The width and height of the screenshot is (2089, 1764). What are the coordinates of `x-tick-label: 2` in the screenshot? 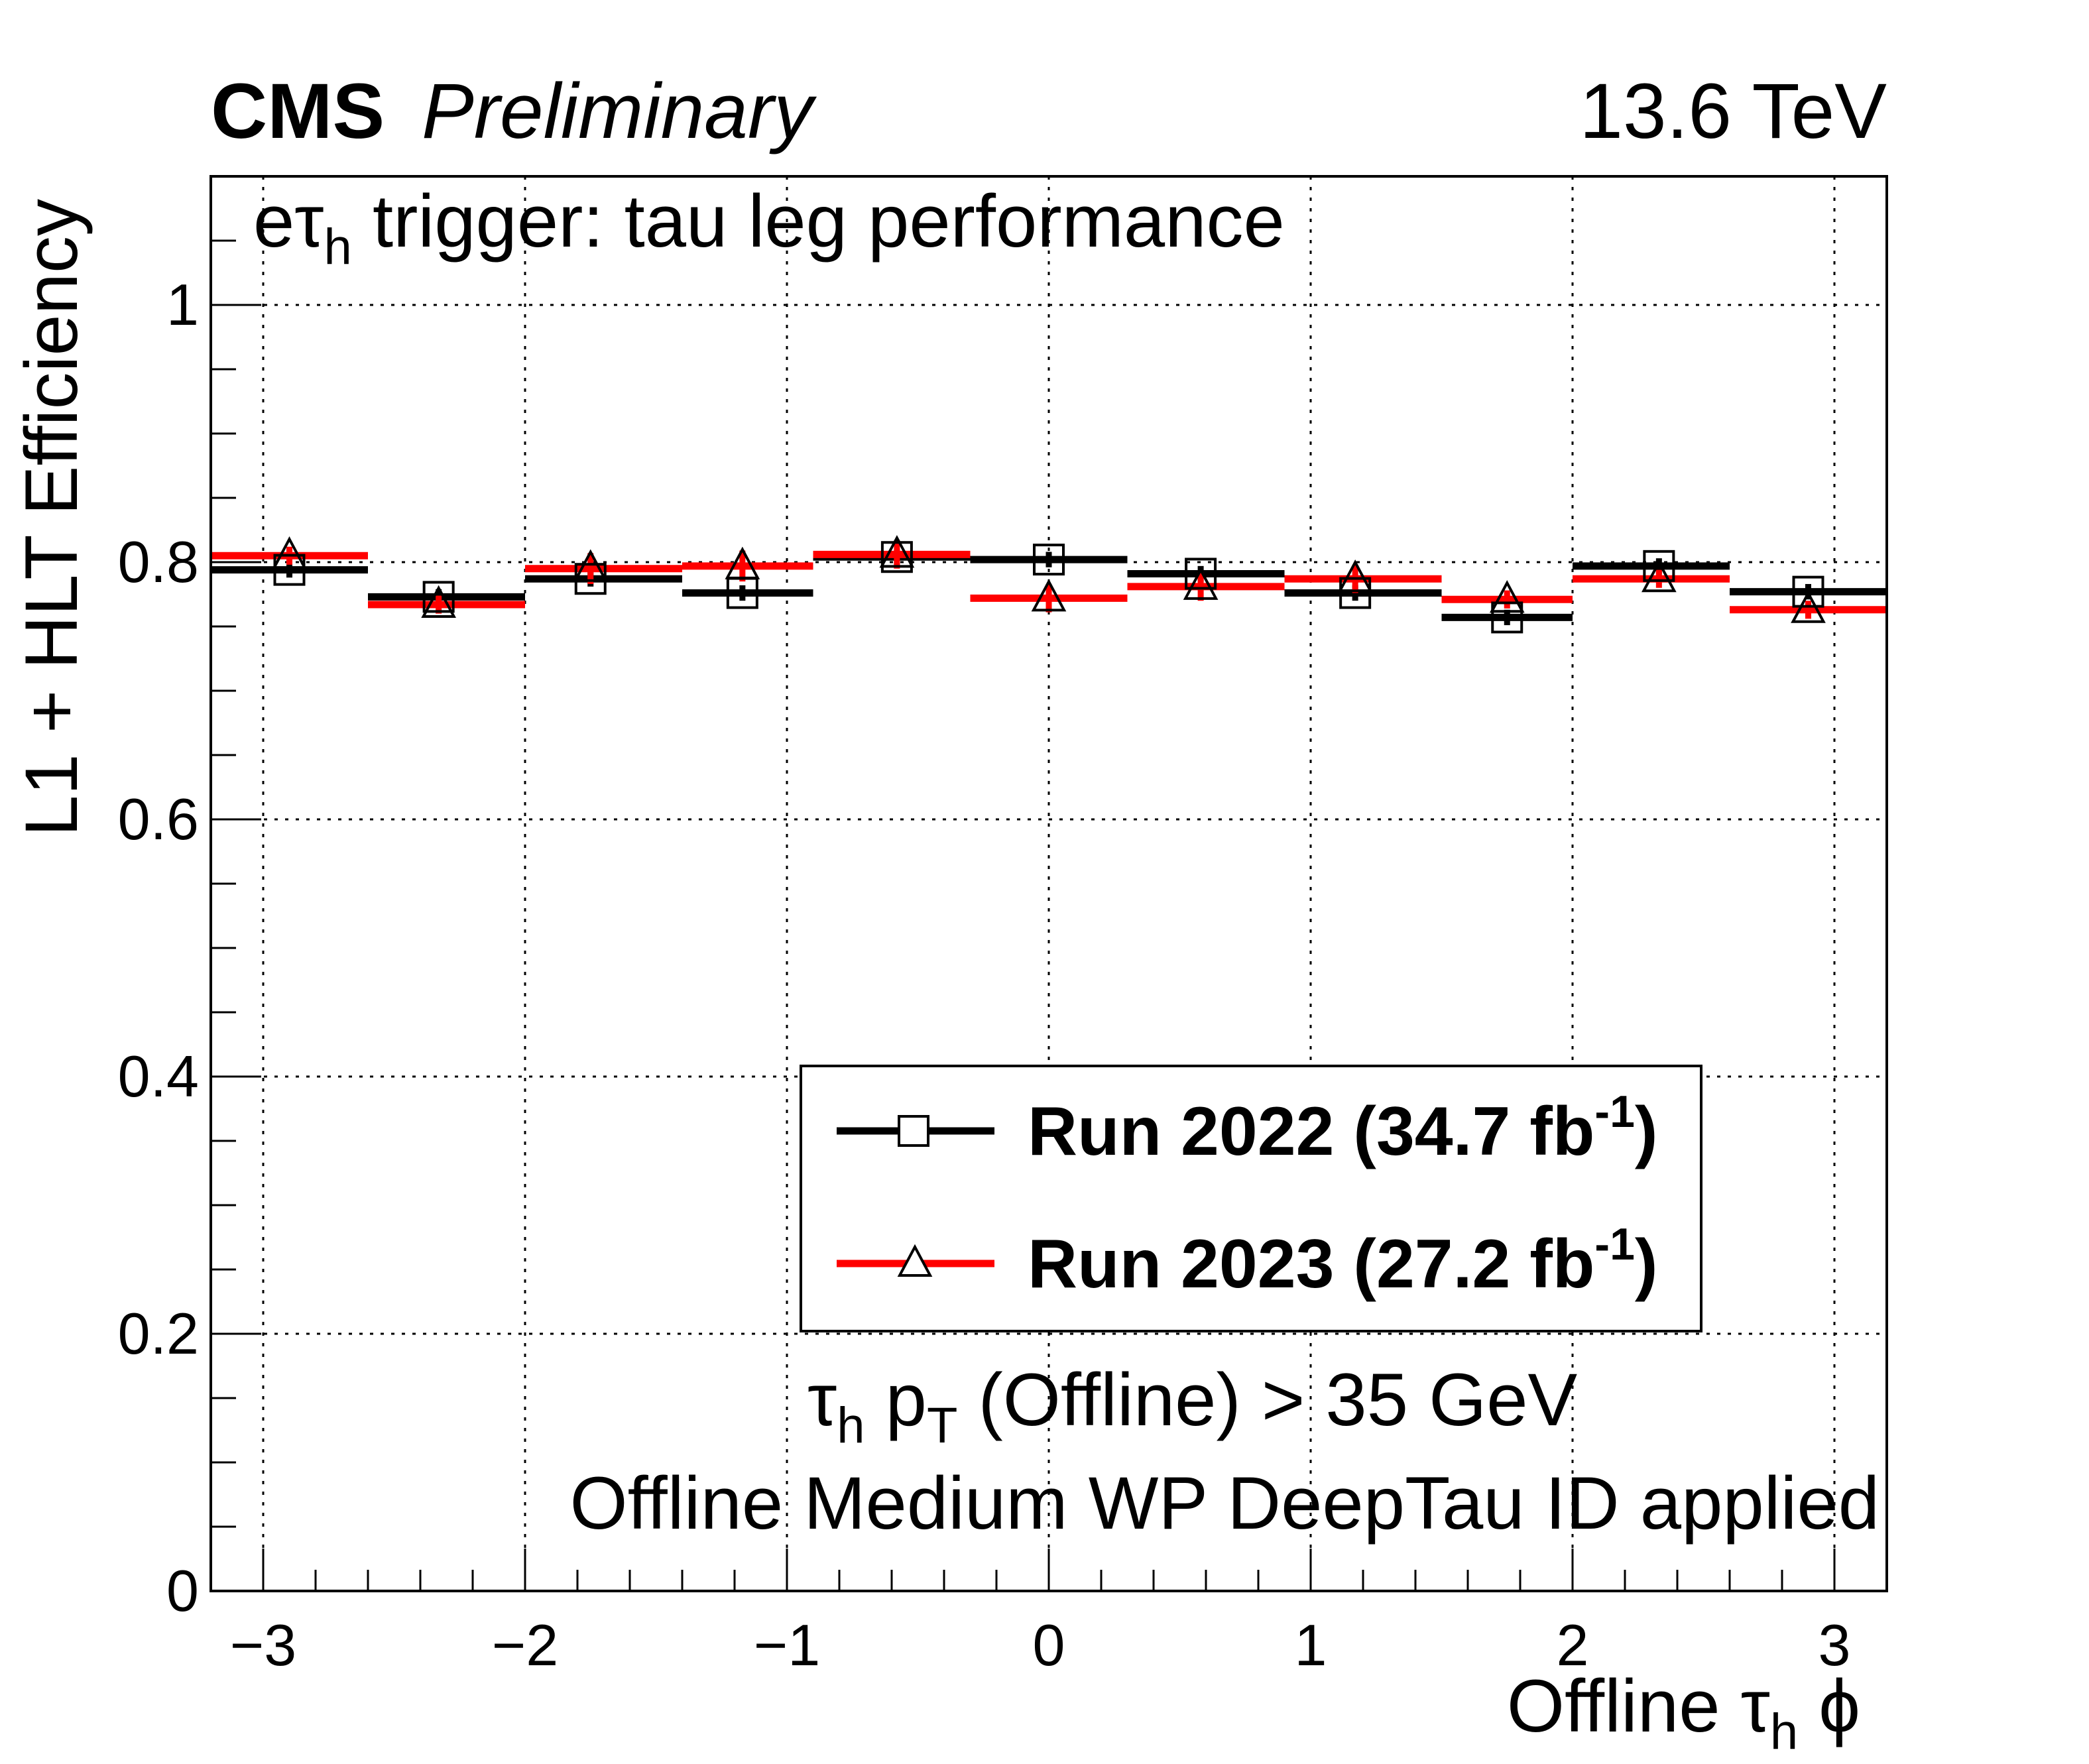 It's located at (1573, 1645).